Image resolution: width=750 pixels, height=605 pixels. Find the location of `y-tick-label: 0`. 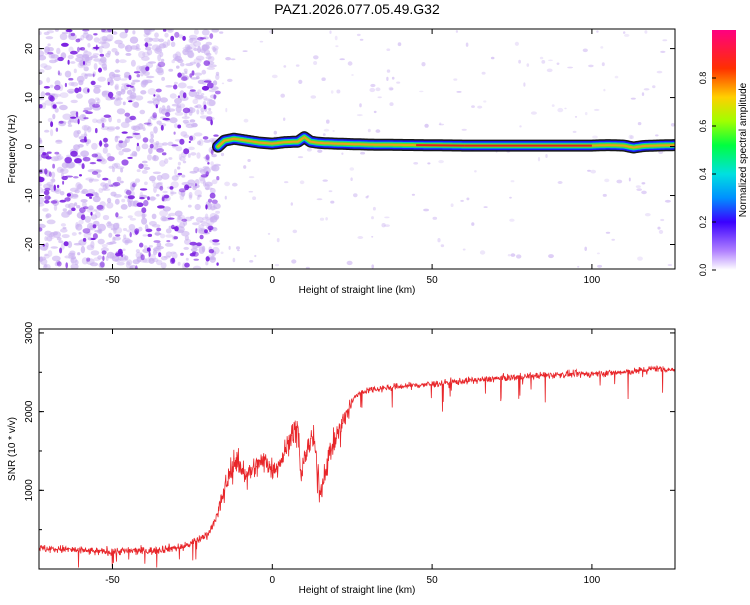

y-tick-label: 0 is located at coordinates (29, 146).